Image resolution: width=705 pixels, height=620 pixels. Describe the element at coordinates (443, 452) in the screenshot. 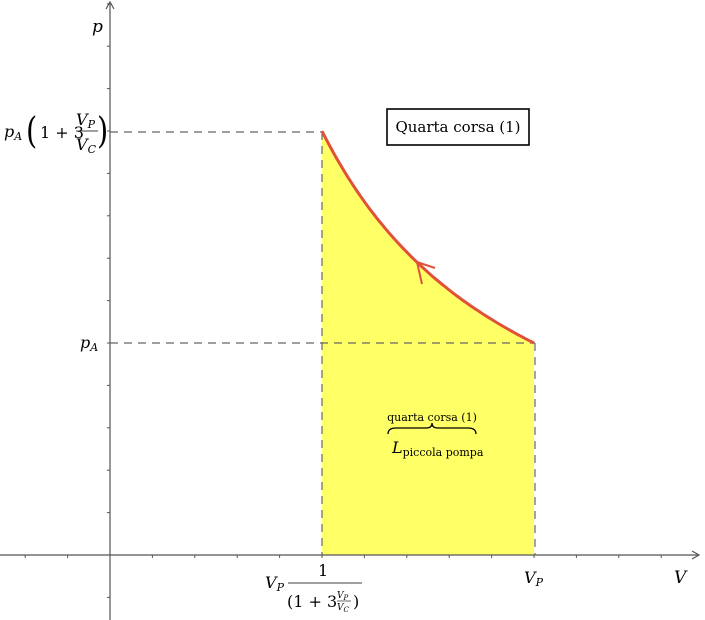

I see `label-part: piccola pompa` at that location.